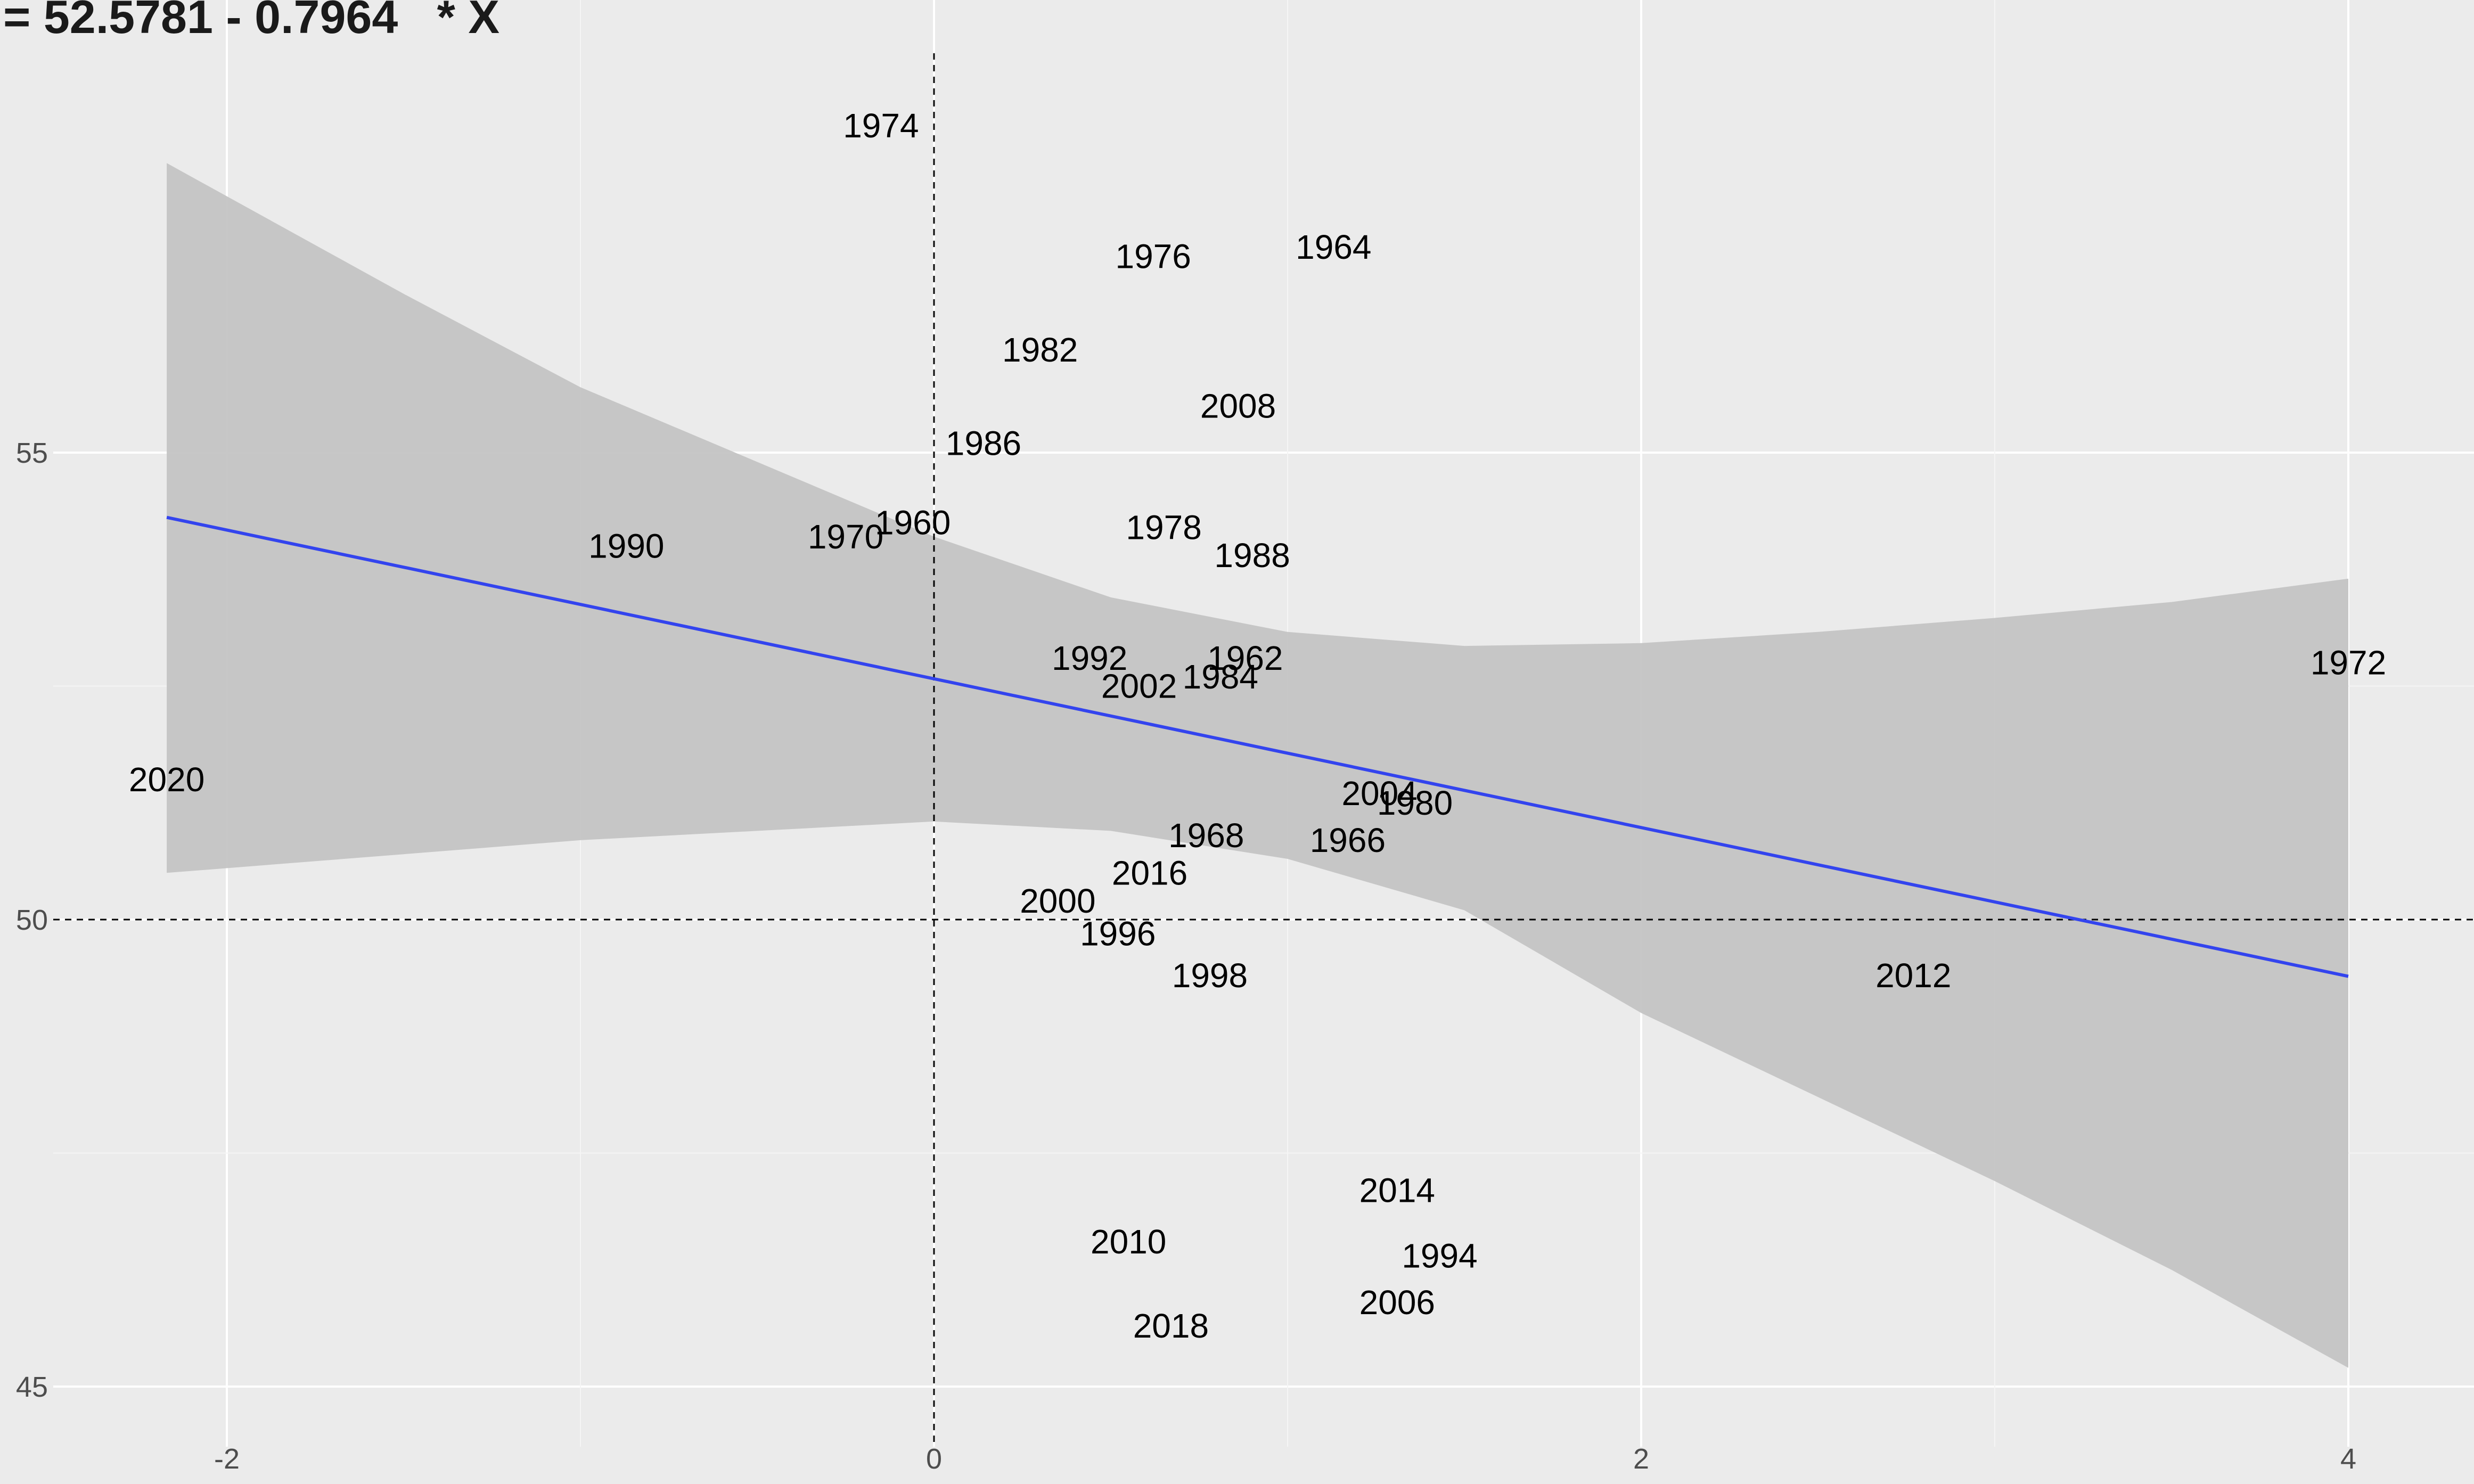  I want to click on point-label-2006: 2006, so click(1397, 1302).